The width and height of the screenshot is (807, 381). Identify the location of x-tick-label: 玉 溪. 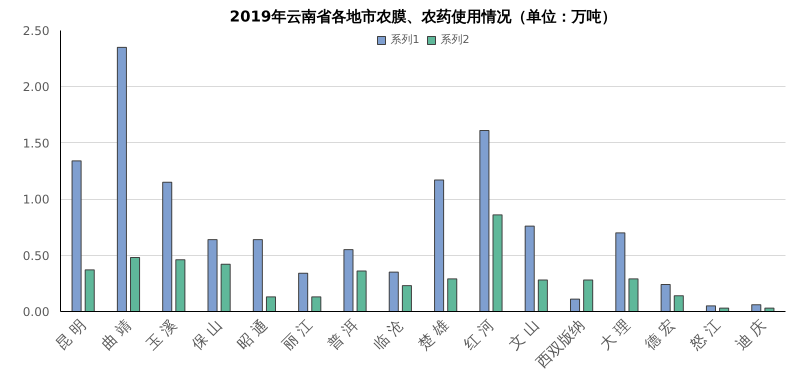
(161, 335).